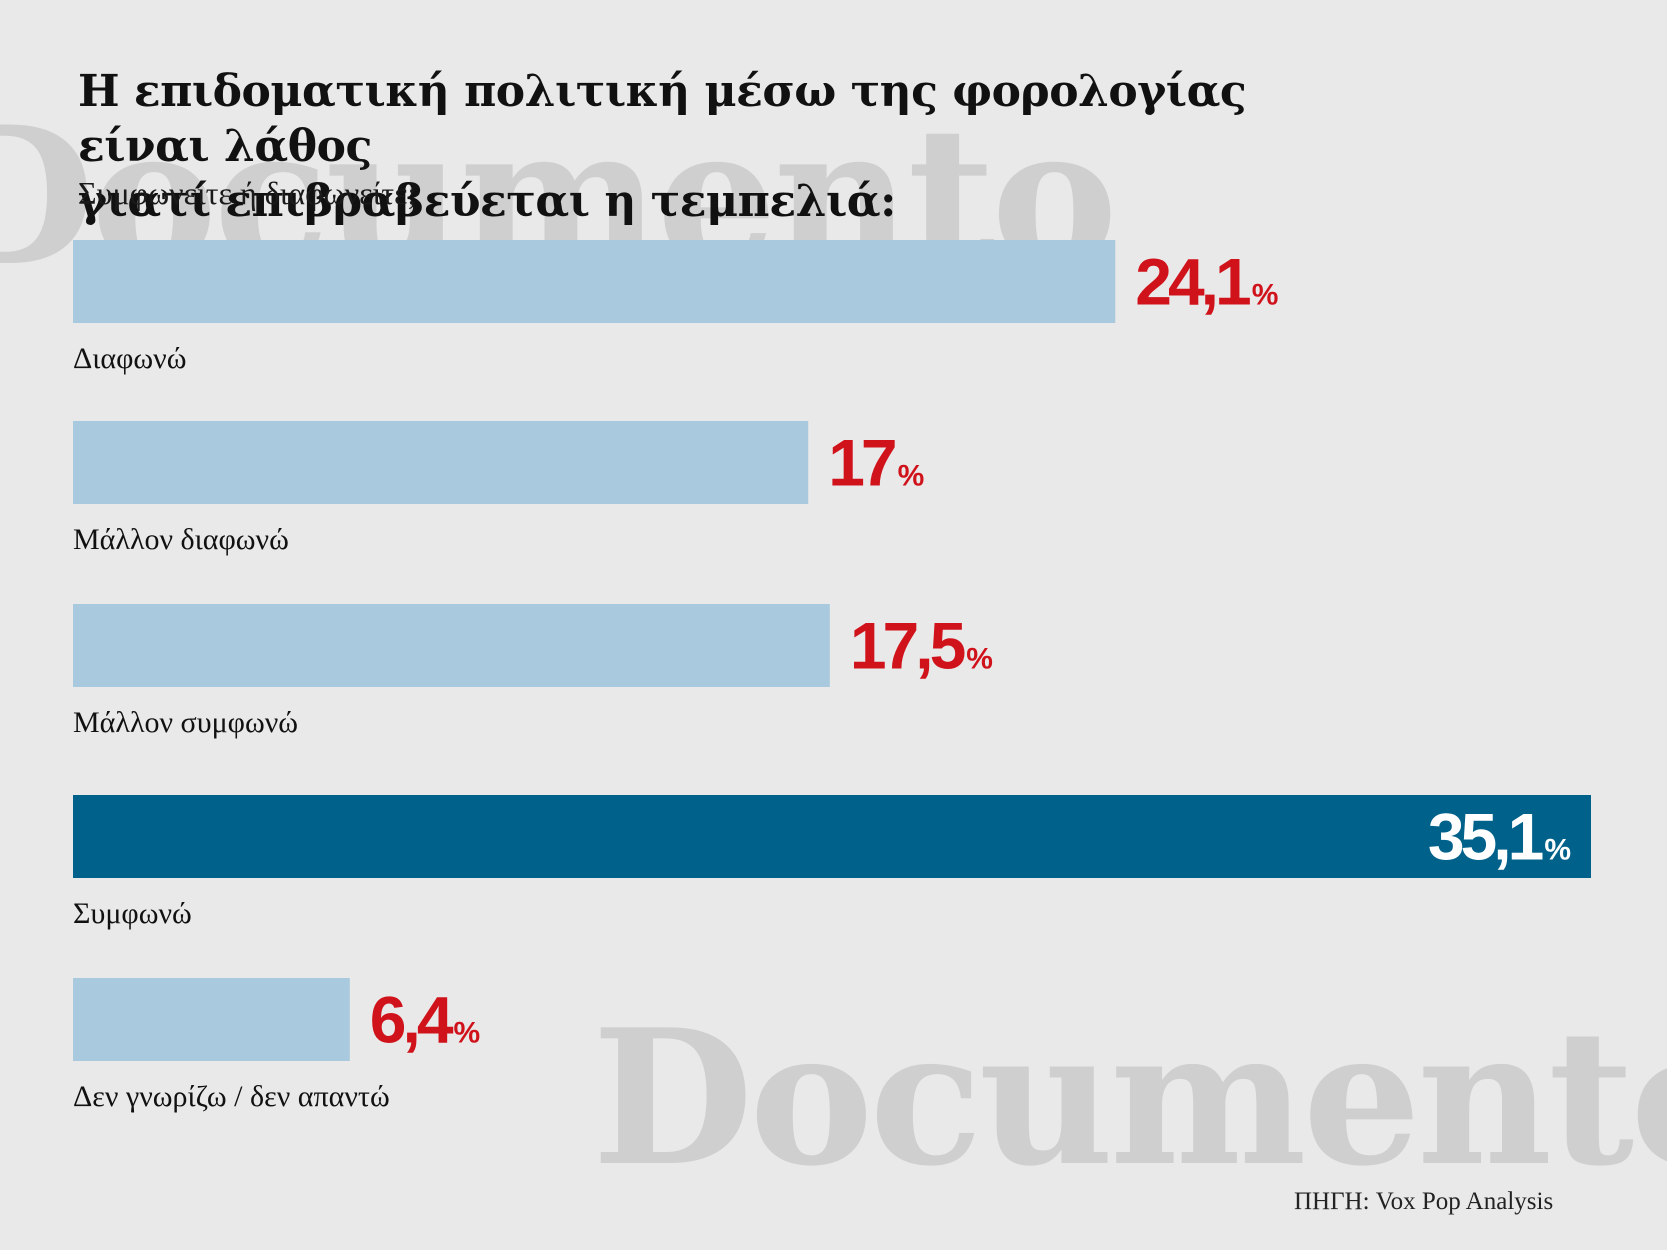 This screenshot has width=1667, height=1250. I want to click on category-label: Μάλλον συμφωνώ, so click(185, 722).